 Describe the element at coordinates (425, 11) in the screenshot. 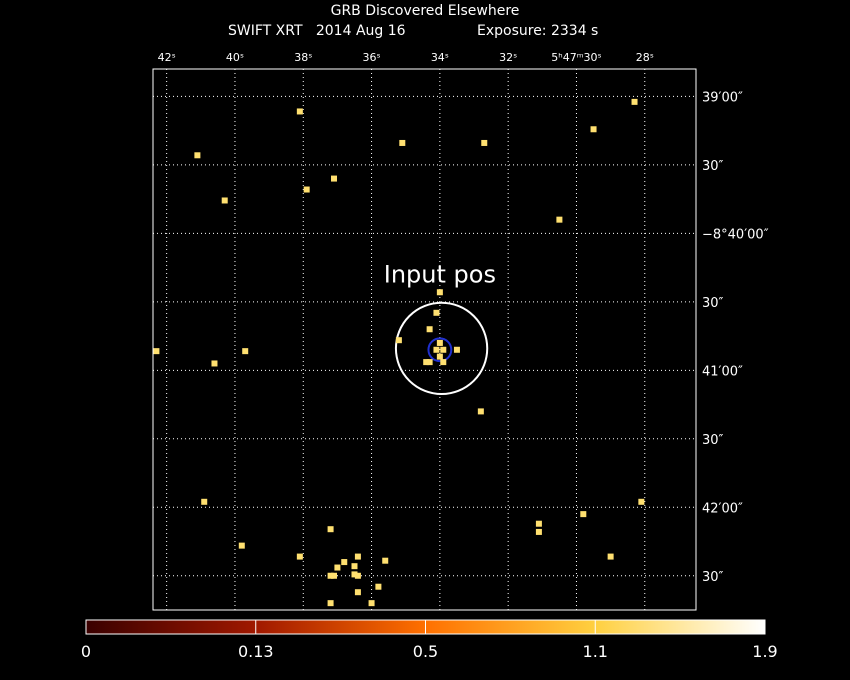

I see `chart-title: GRB Discovered Elsewhere` at that location.